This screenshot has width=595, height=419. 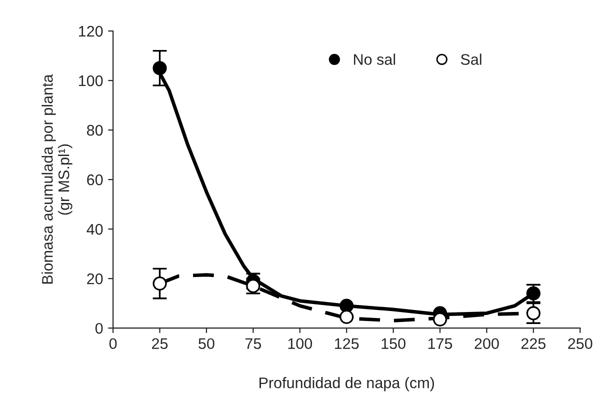 I want to click on x-tick-label: 100, so click(x=300, y=344).